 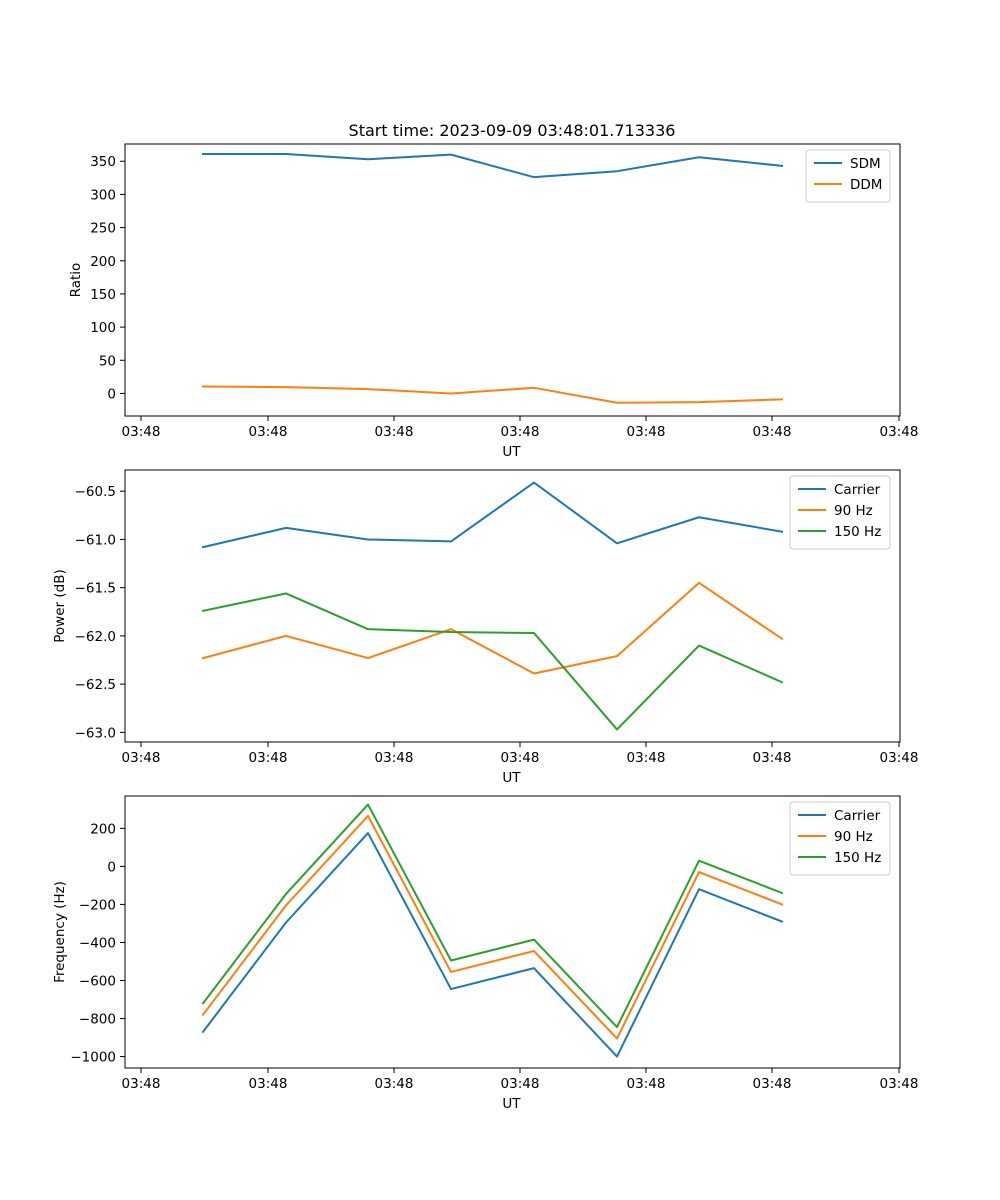 I want to click on y-tick-label: −600, so click(x=97, y=982).